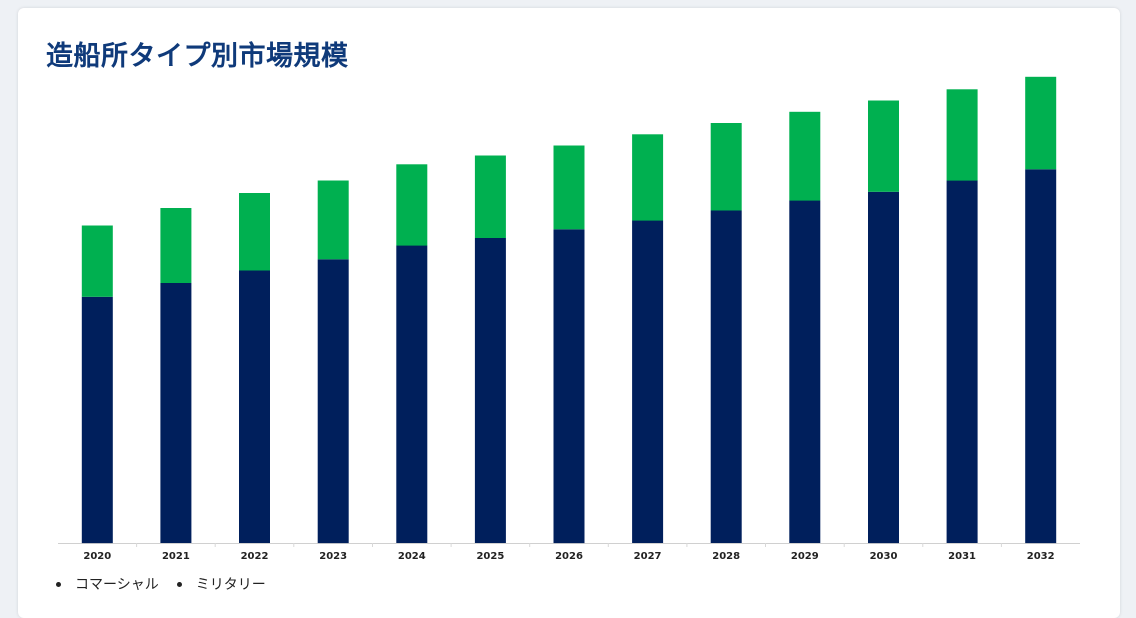 The image size is (1136, 618). What do you see at coordinates (726, 167) in the screenshot?
I see `bar-military-2028` at bounding box center [726, 167].